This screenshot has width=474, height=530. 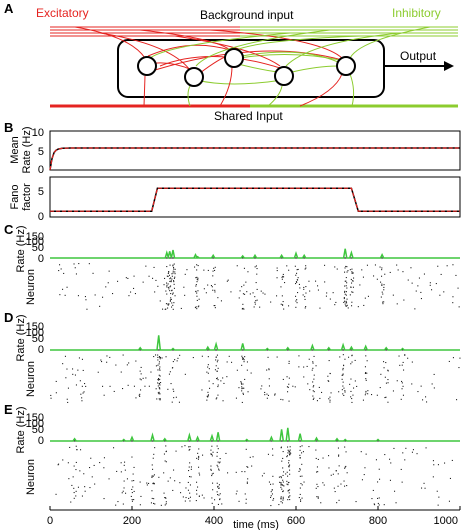 I want to click on panel-letter-c: C, so click(x=9, y=229).